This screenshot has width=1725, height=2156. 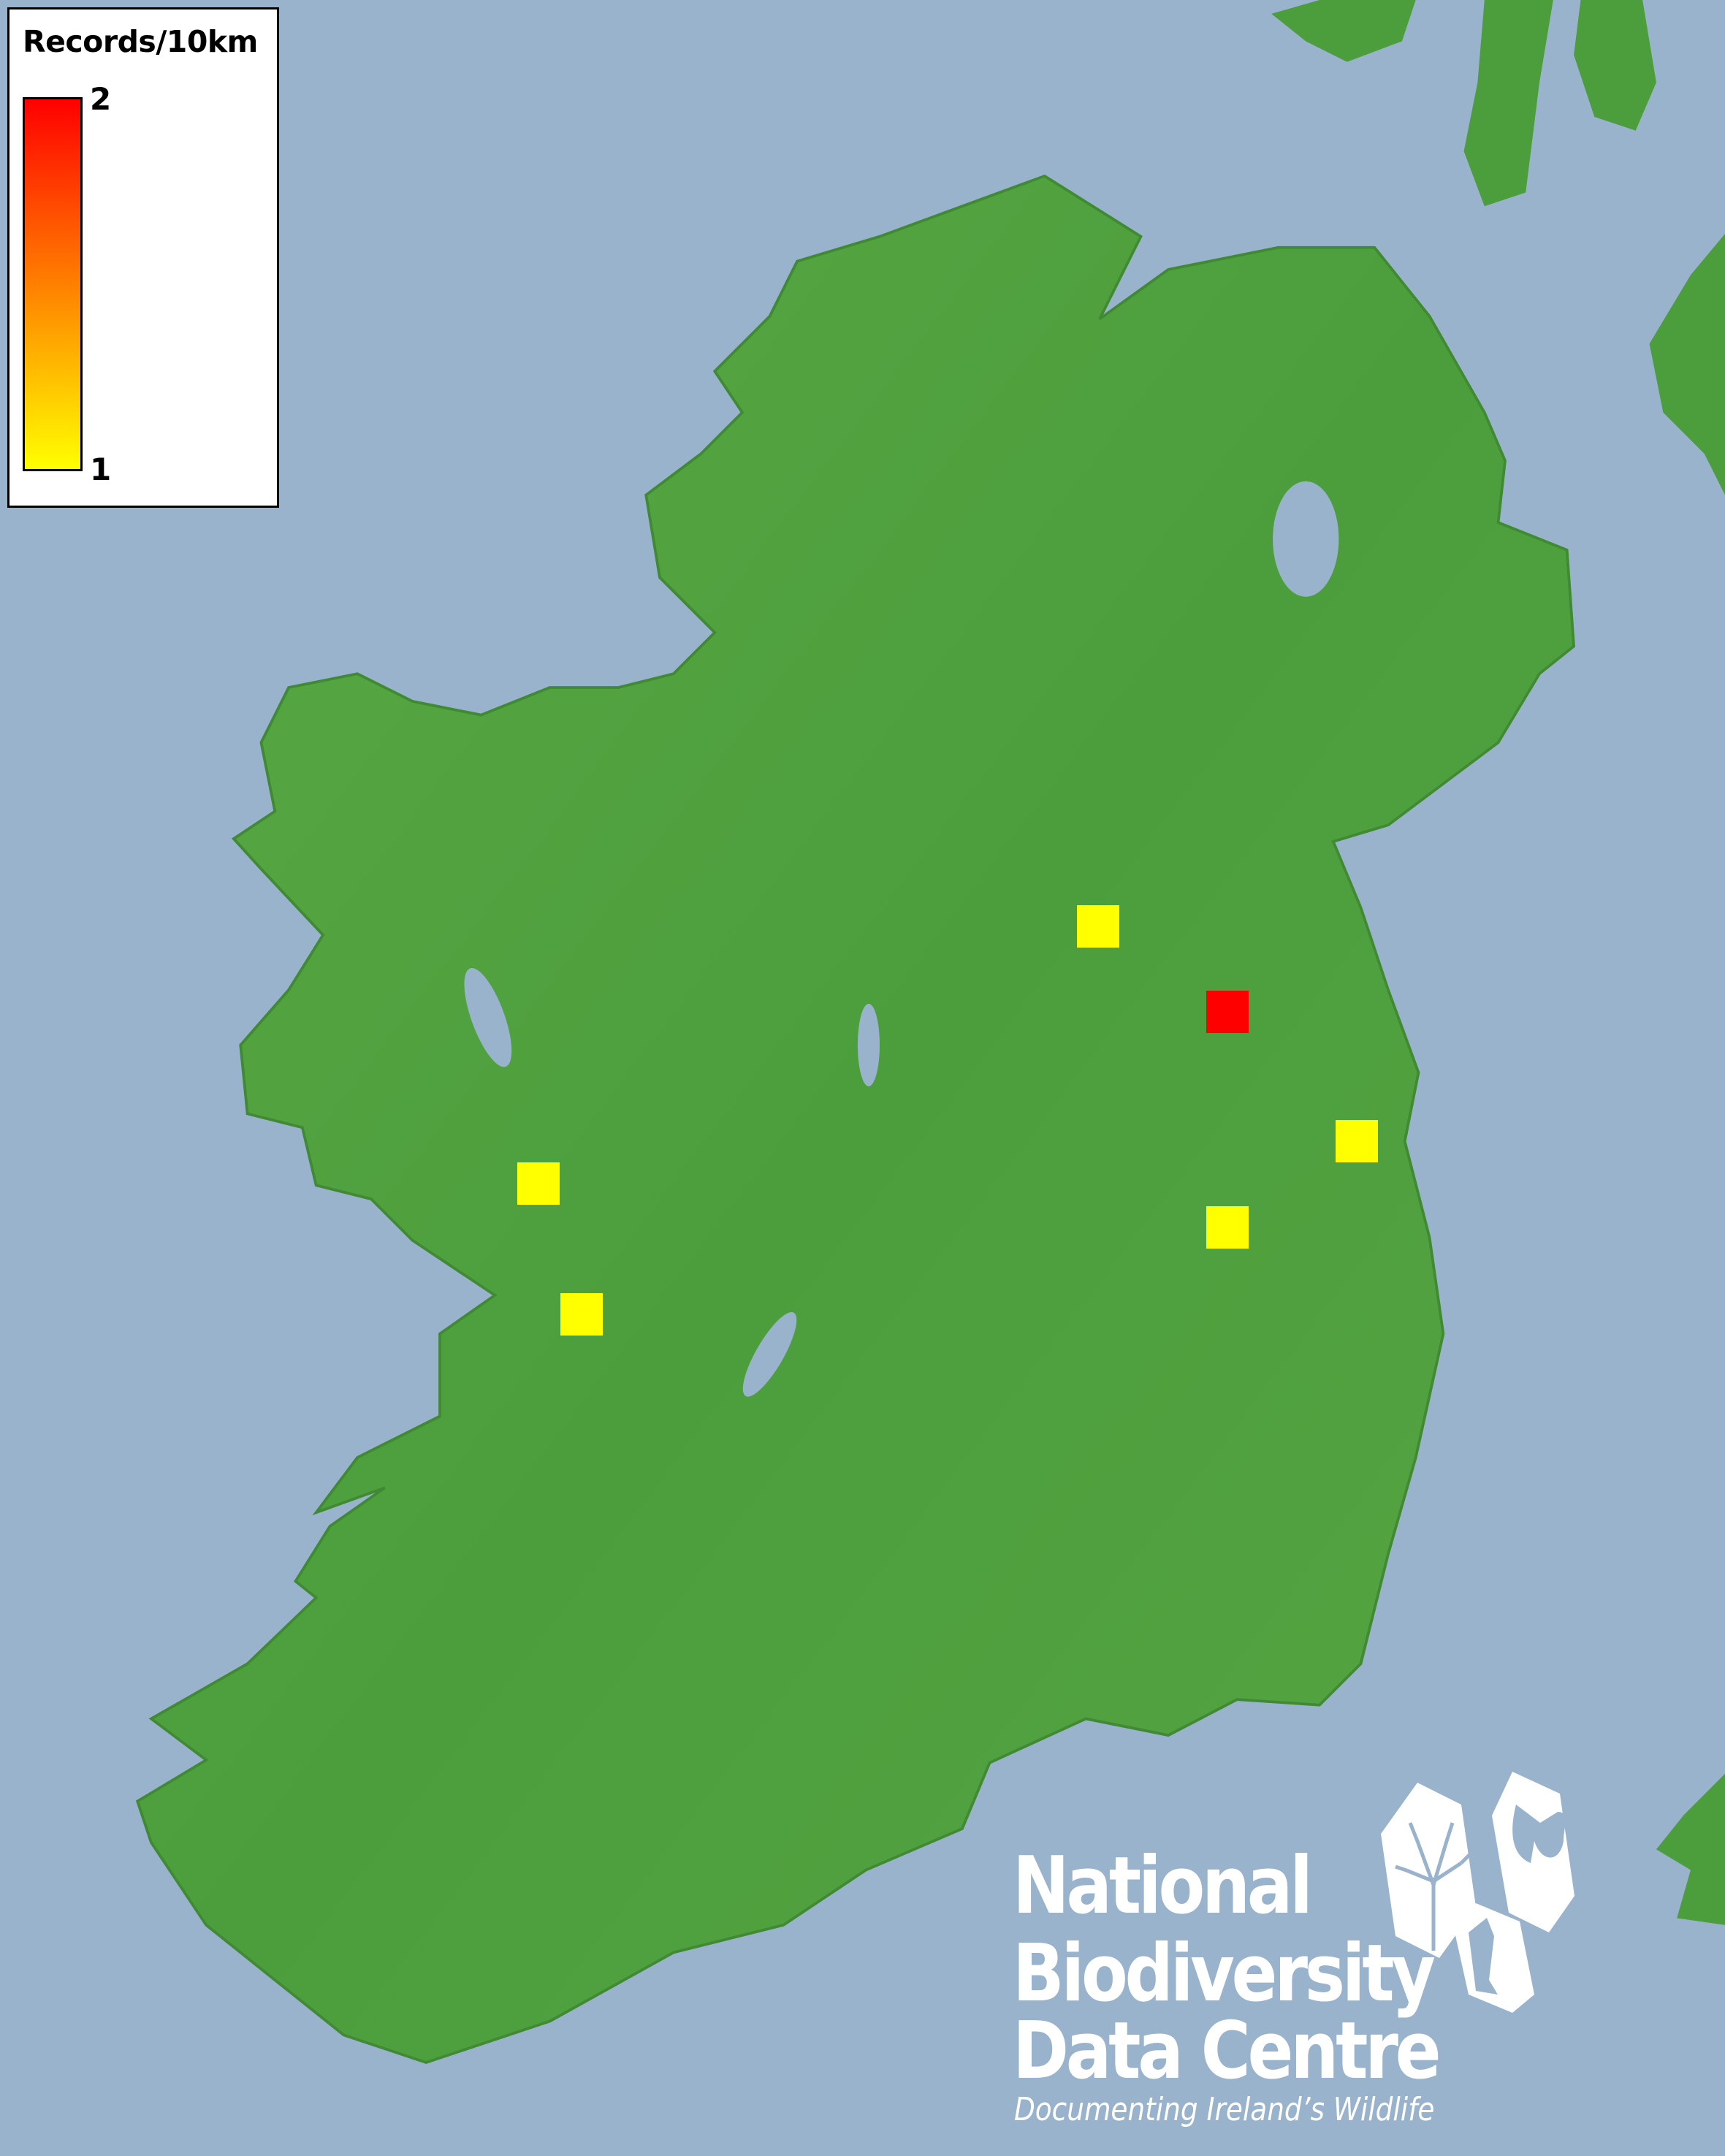 I want to click on logo-line-national: National, so click(x=1163, y=1886).